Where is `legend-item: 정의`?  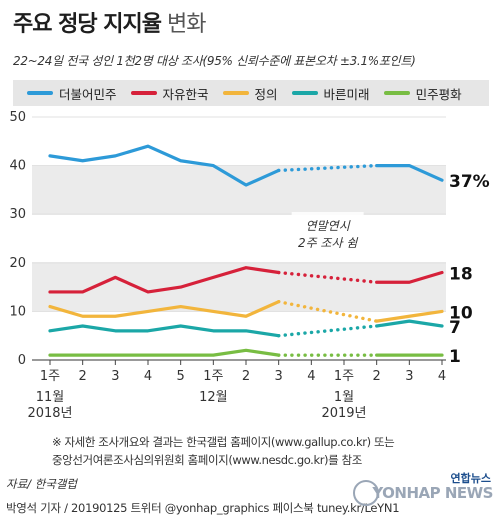 legend-item: 정의 is located at coordinates (250, 93).